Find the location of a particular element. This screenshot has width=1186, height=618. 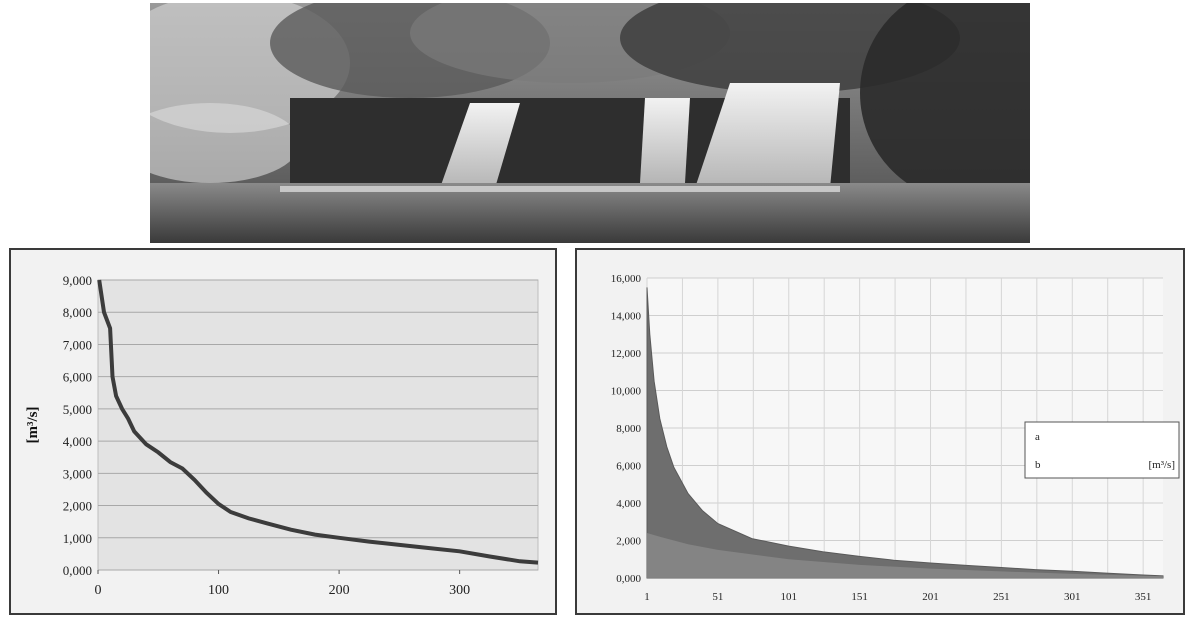

y-tick-label: 9,000 is located at coordinates (77, 280).